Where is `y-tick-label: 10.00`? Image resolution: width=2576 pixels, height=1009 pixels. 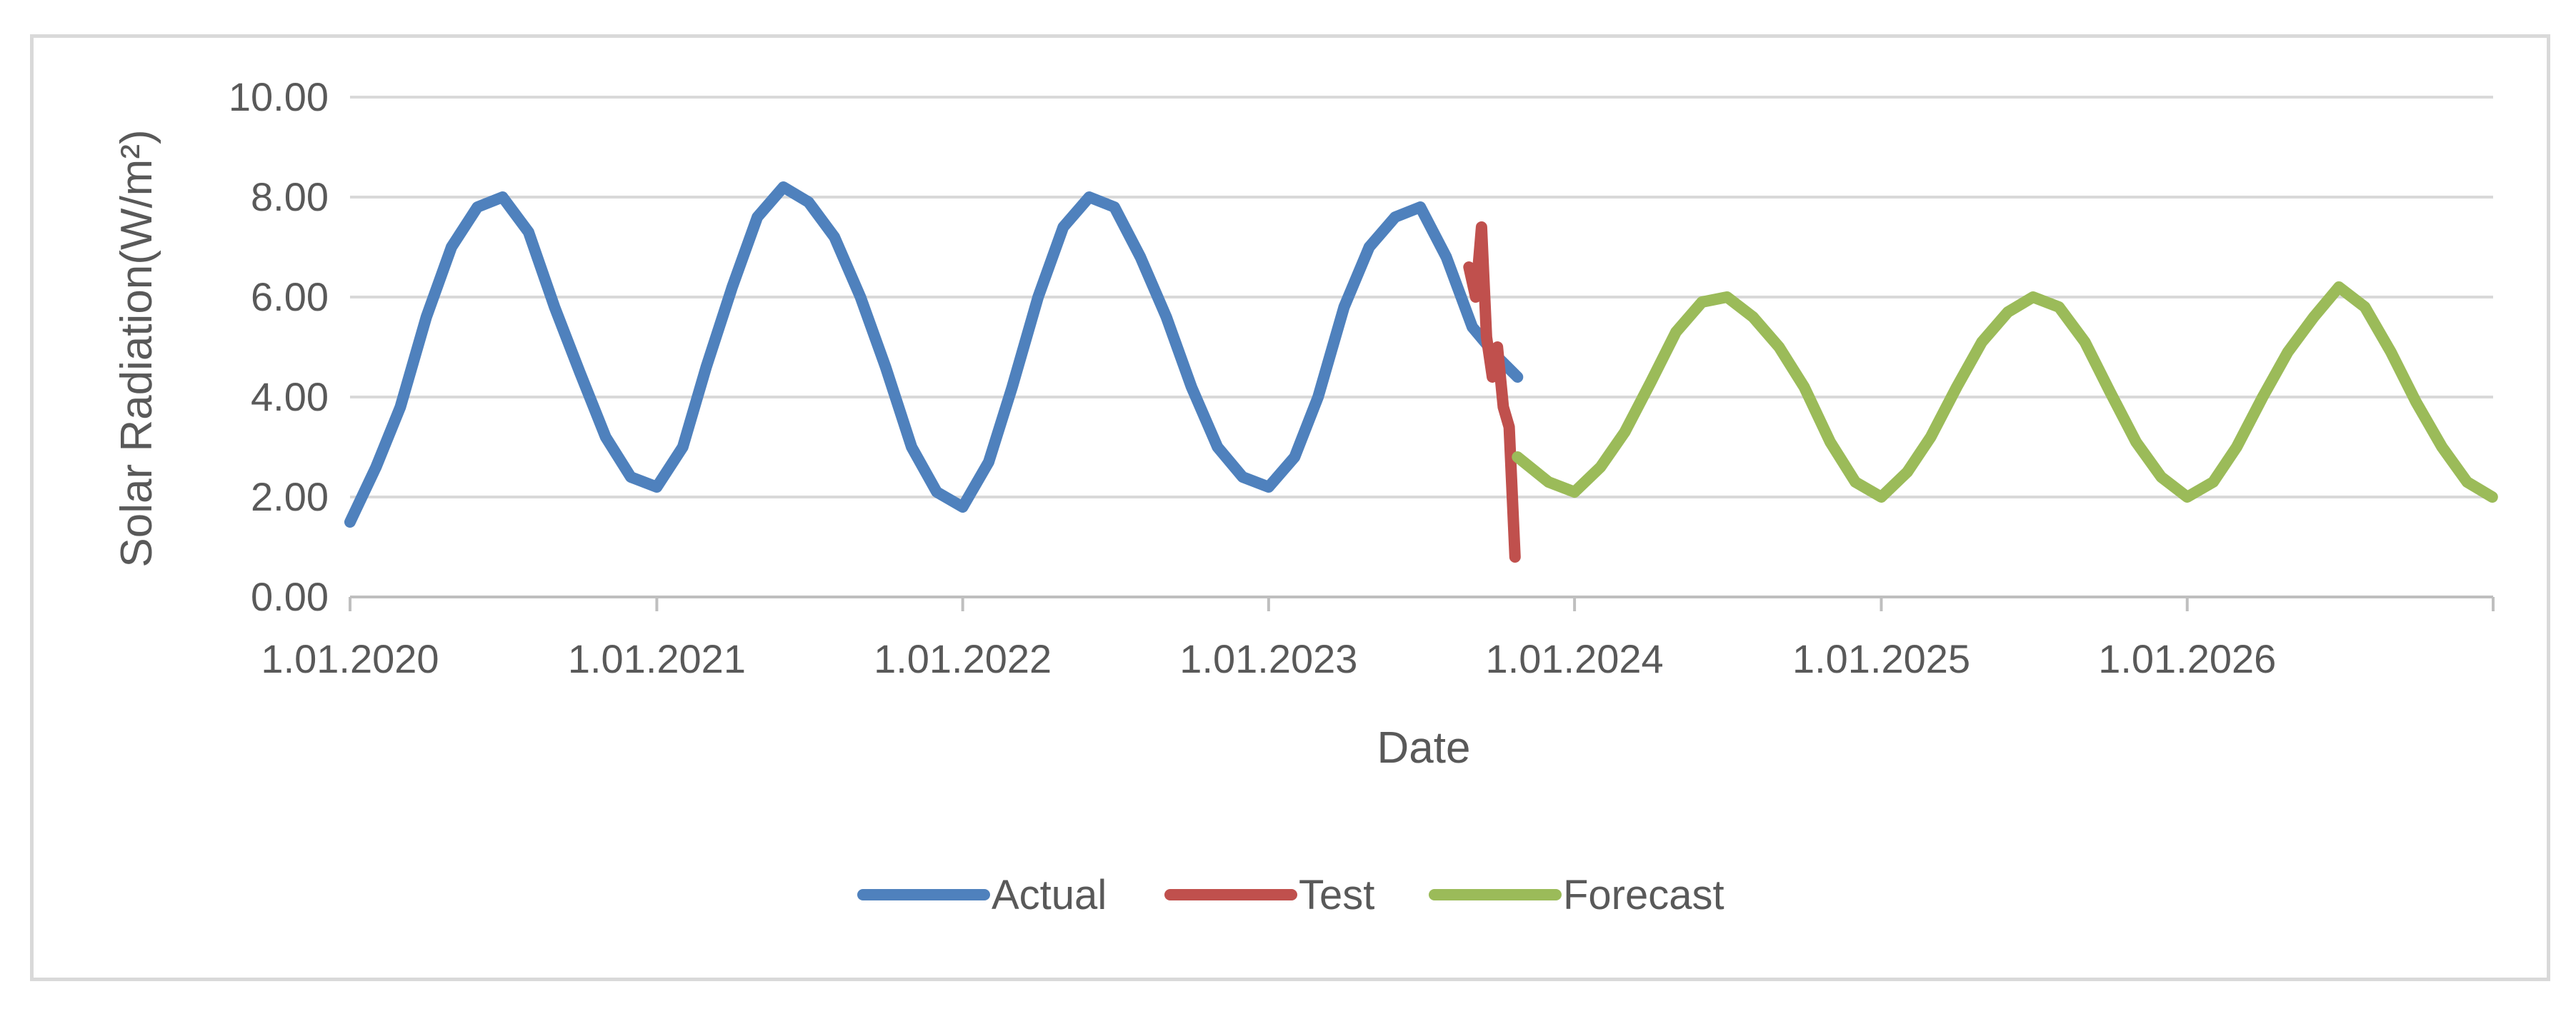 y-tick-label: 10.00 is located at coordinates (279, 96).